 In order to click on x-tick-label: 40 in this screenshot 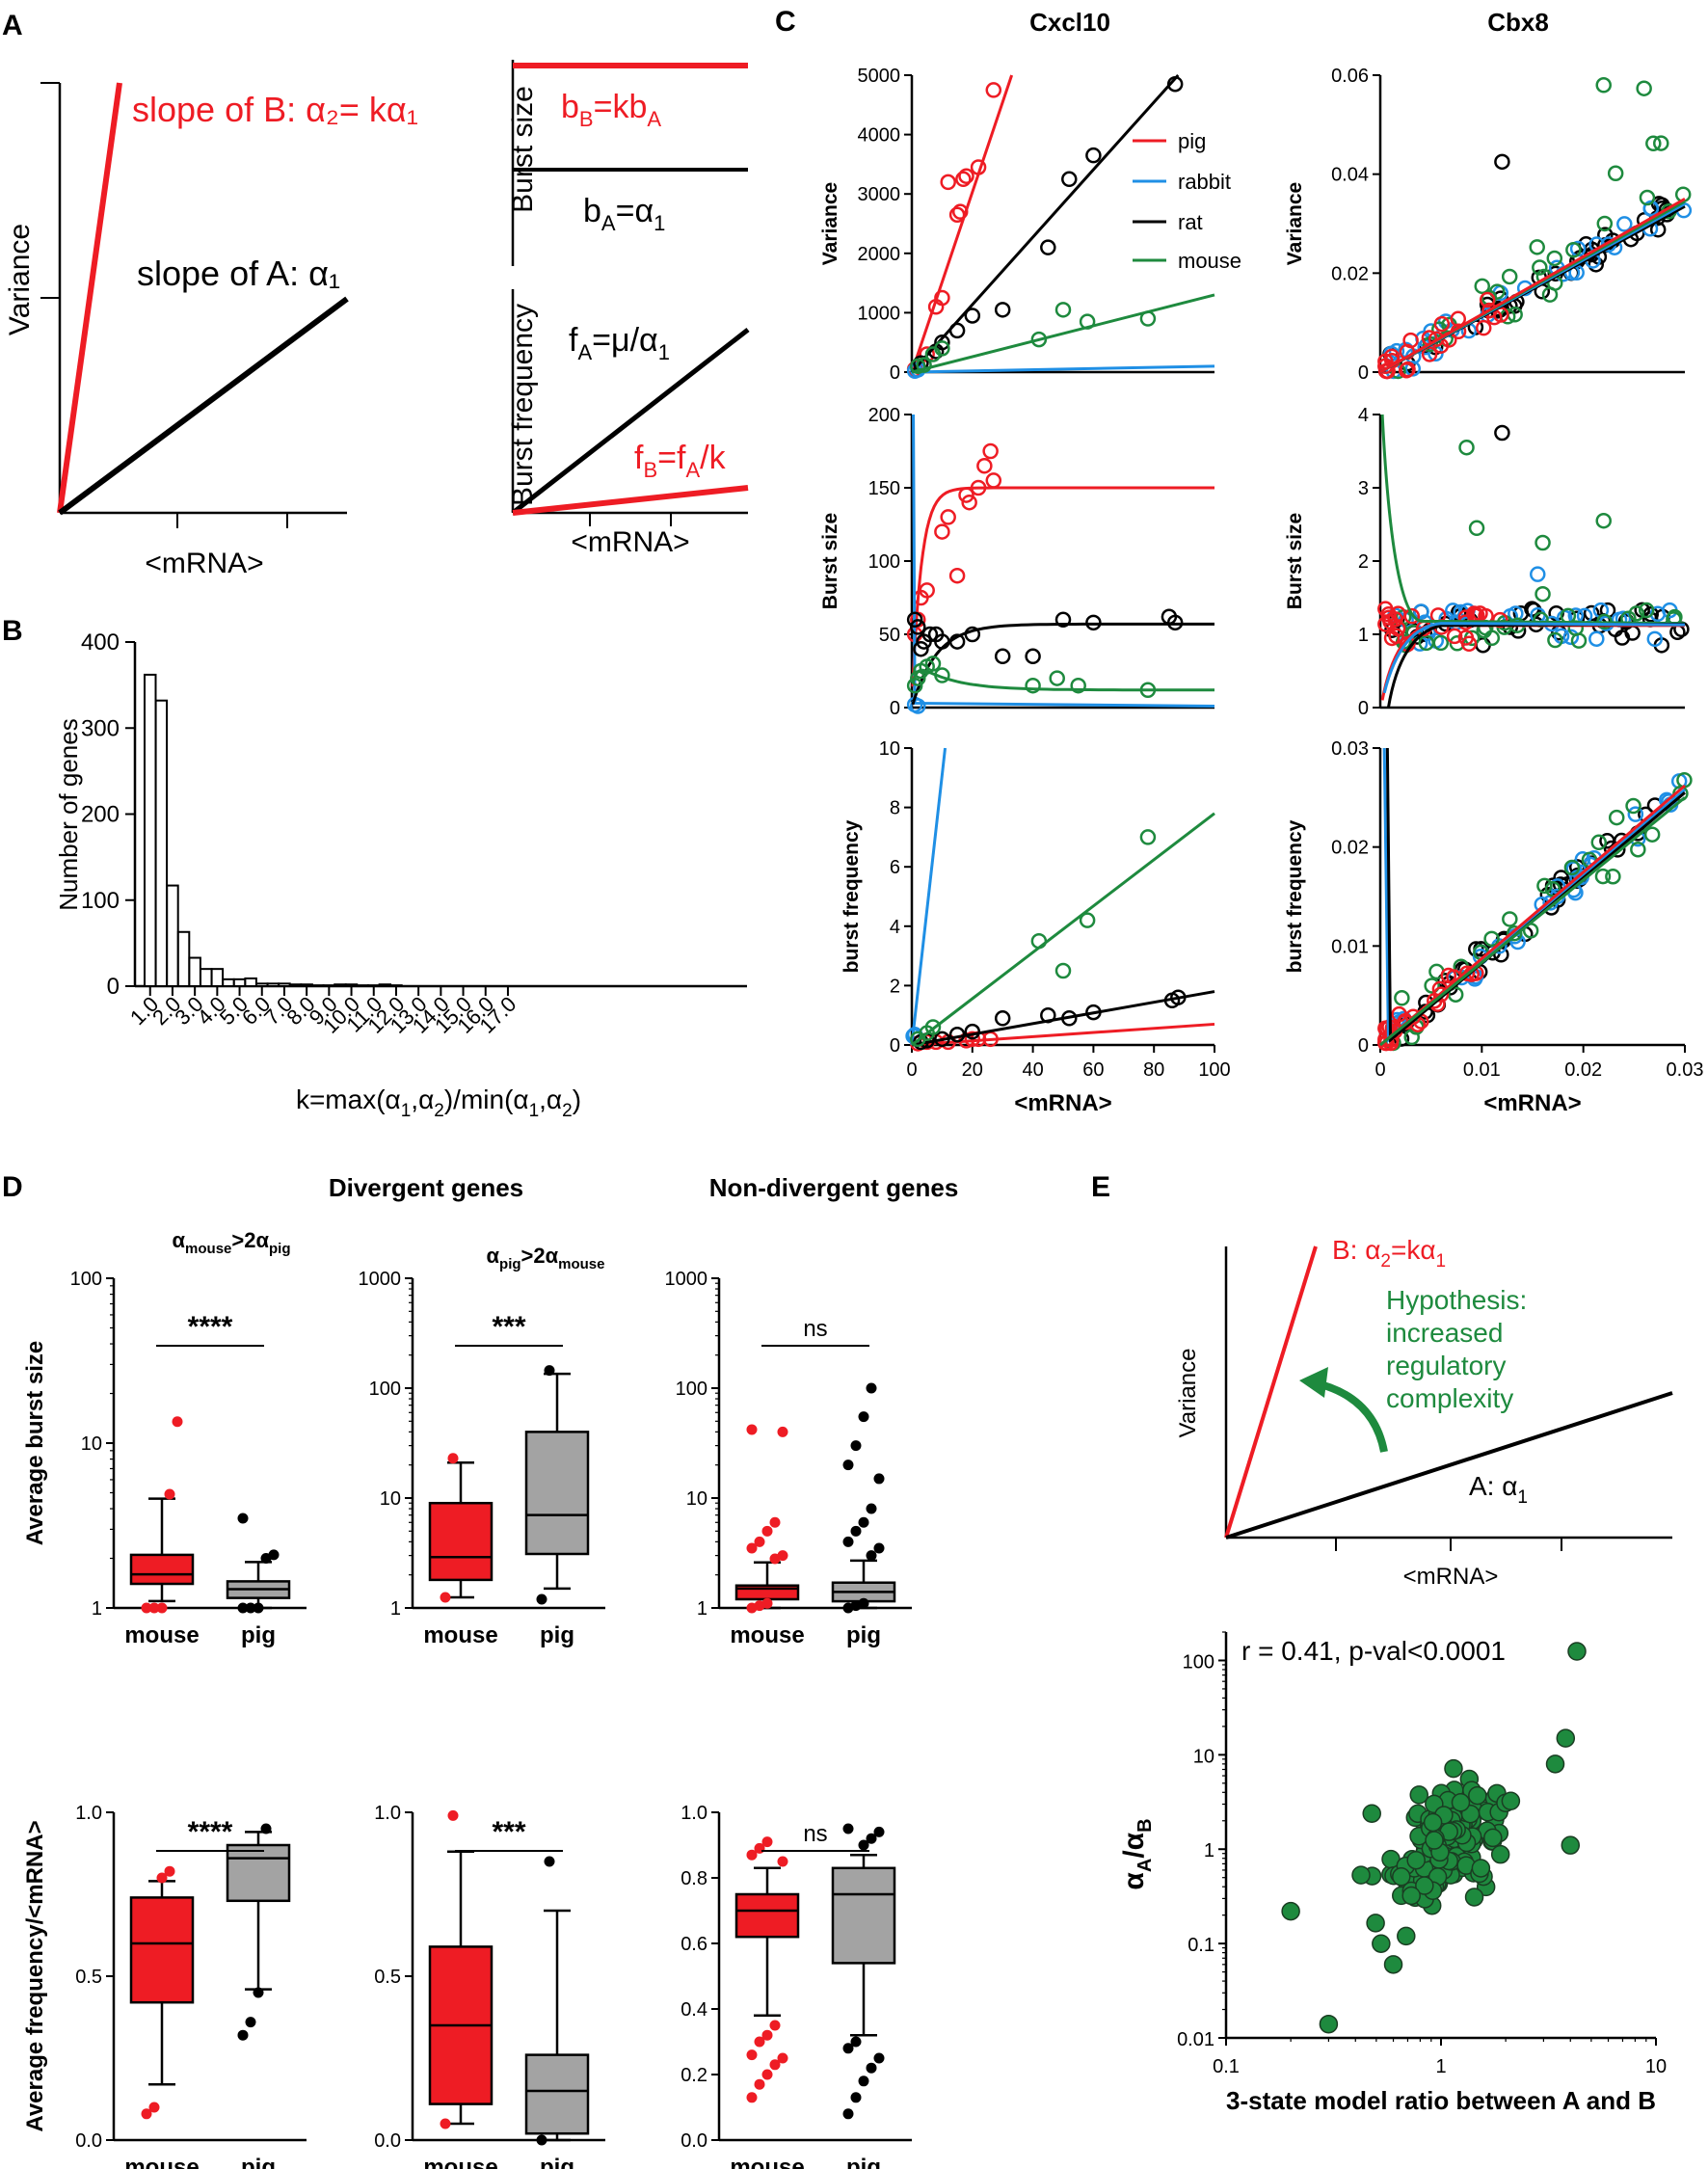, I will do `click(1032, 1070)`.